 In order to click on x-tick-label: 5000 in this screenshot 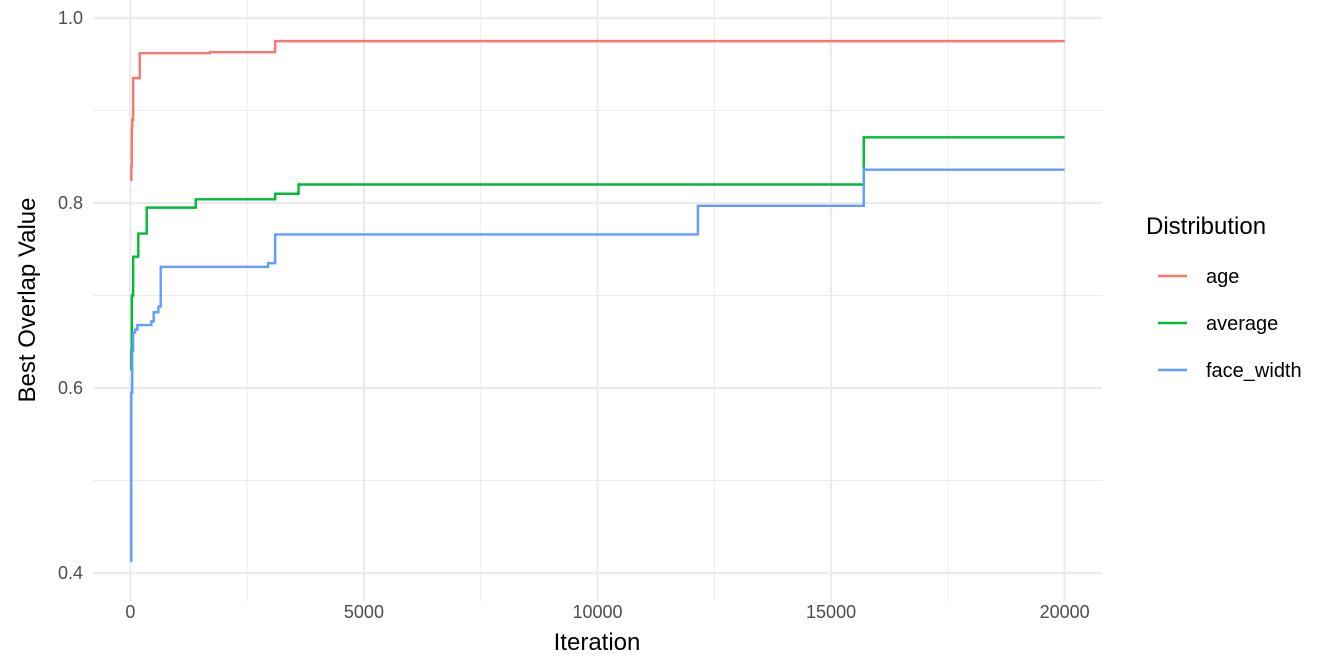, I will do `click(364, 612)`.